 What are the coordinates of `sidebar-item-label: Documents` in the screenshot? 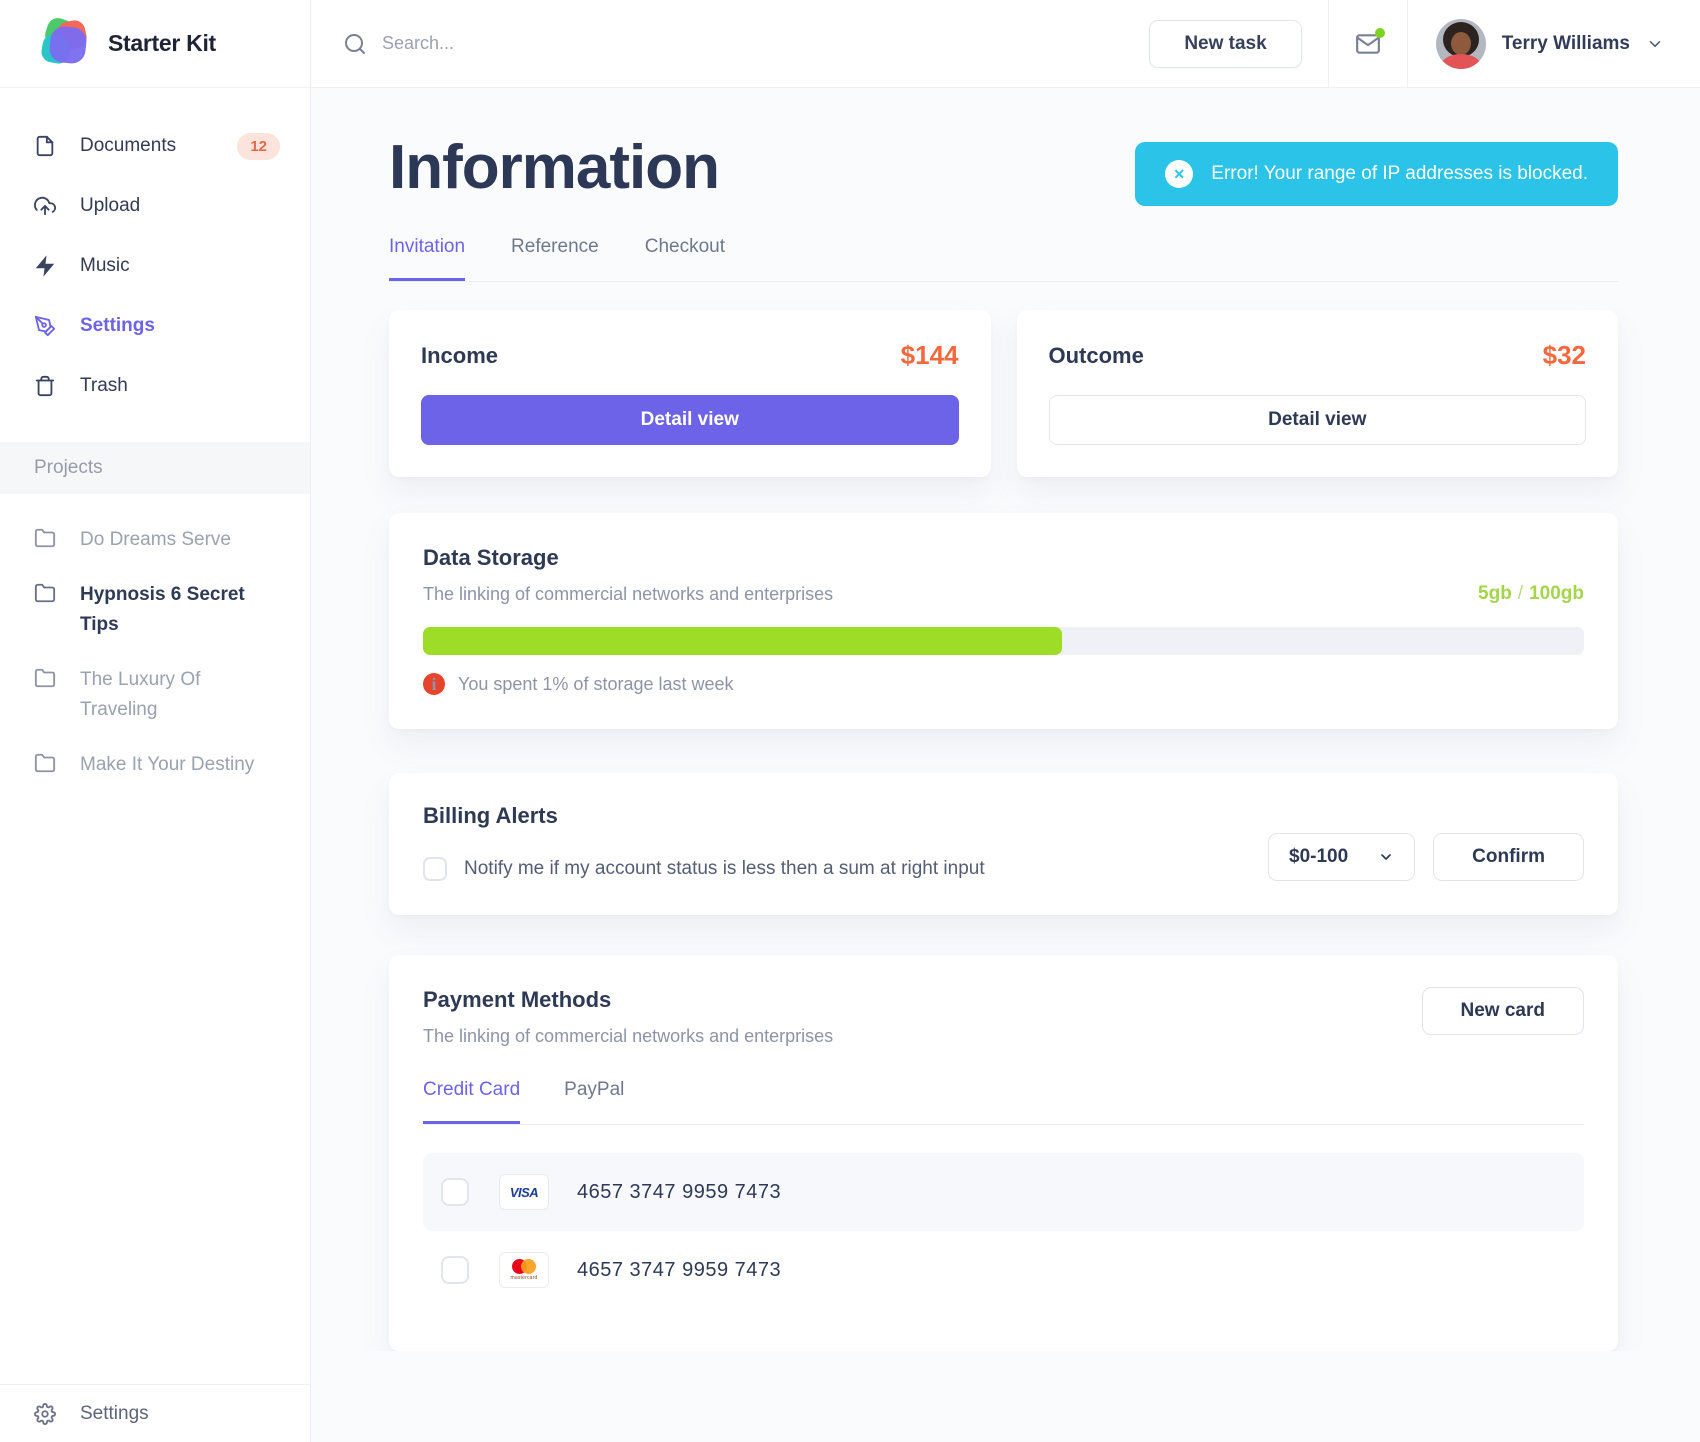 It's located at (128, 145).